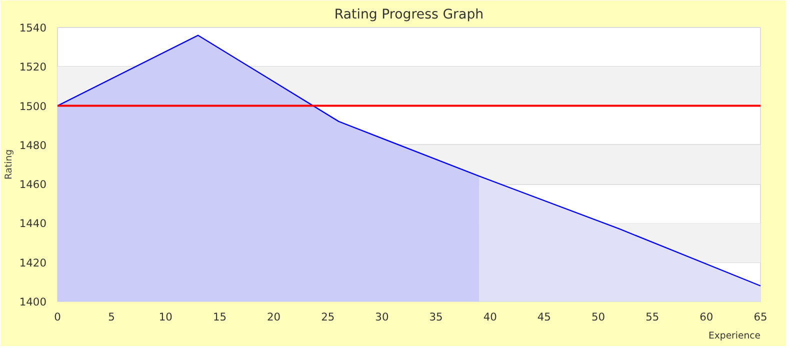 This screenshot has height=350, width=790. Describe the element at coordinates (111, 317) in the screenshot. I see `x-tick-label: 5` at that location.